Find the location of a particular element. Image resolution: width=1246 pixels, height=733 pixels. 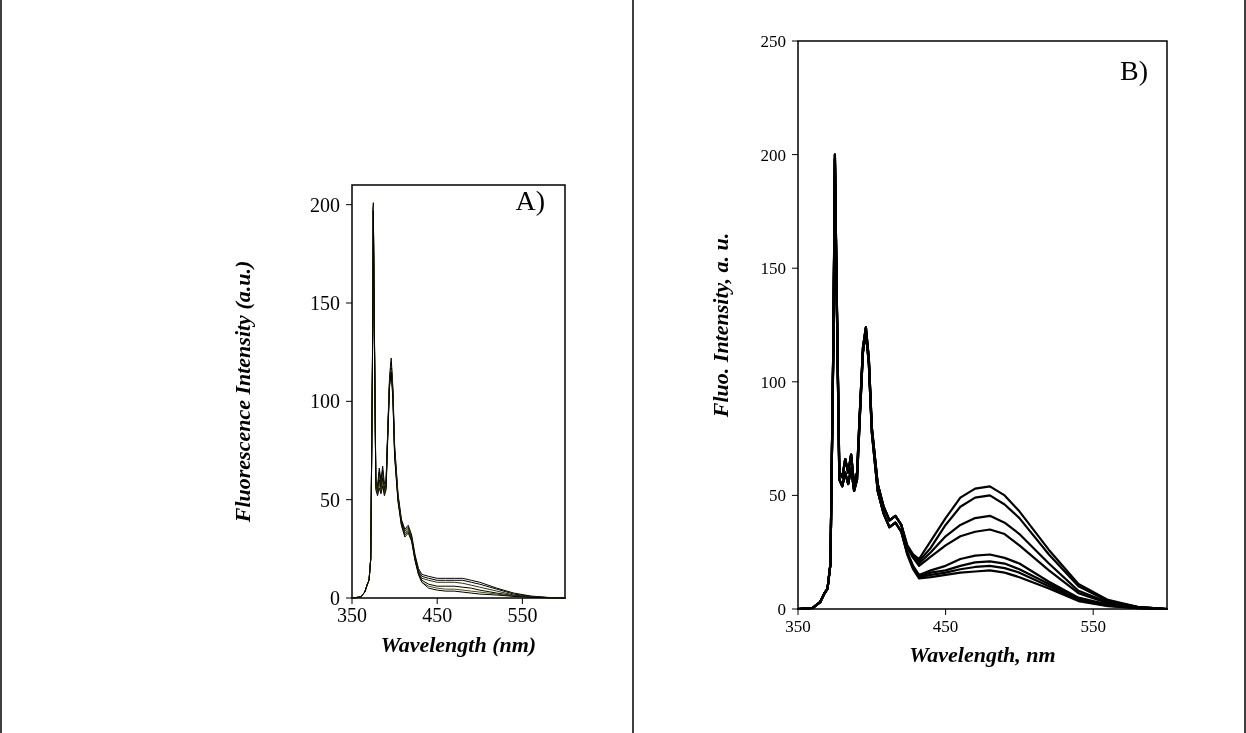

y-tick-label: 250 is located at coordinates (773, 41).